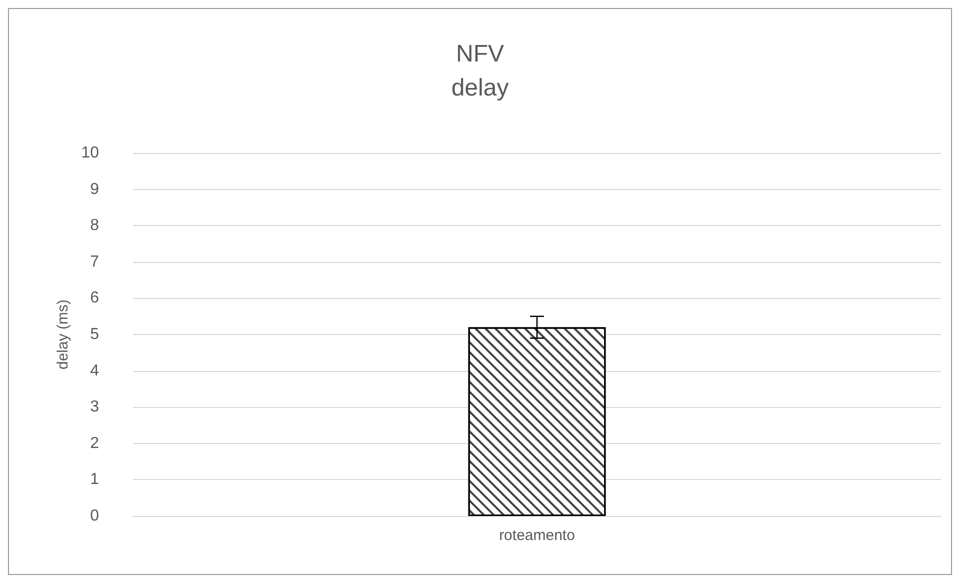 The height and width of the screenshot is (581, 960). What do you see at coordinates (95, 371) in the screenshot?
I see `y-tick-label: 4` at bounding box center [95, 371].